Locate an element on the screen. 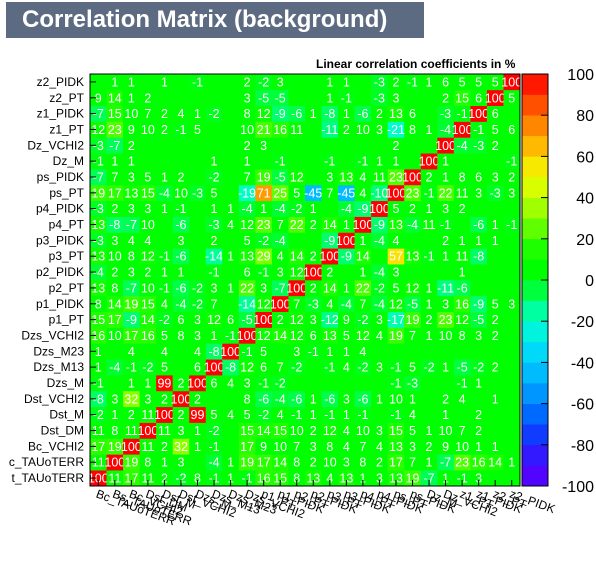  cell-value: 19 is located at coordinates (247, 463).